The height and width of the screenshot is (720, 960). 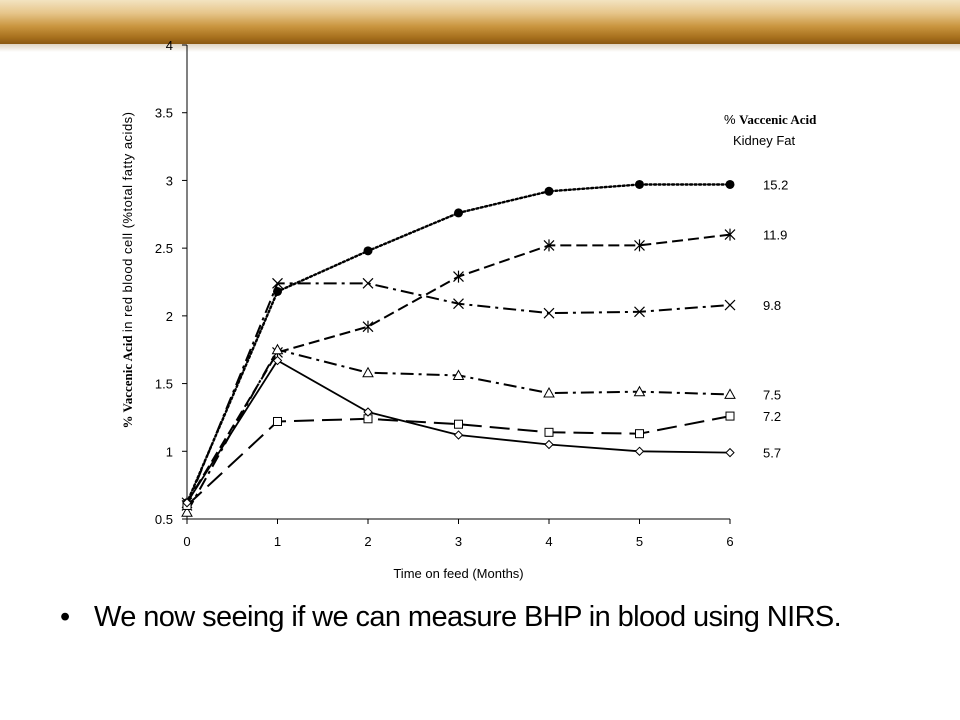 I want to click on series-end-label: 9.8, so click(x=772, y=305).